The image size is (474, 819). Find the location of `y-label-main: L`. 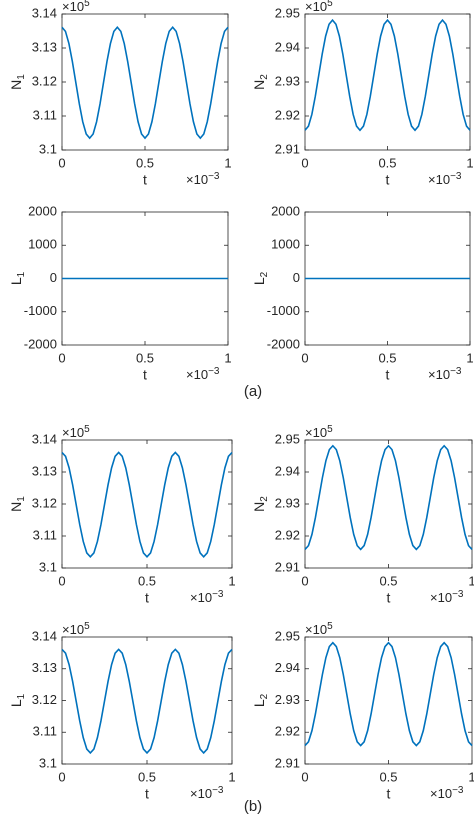

y-label-main: L is located at coordinates (259, 703).